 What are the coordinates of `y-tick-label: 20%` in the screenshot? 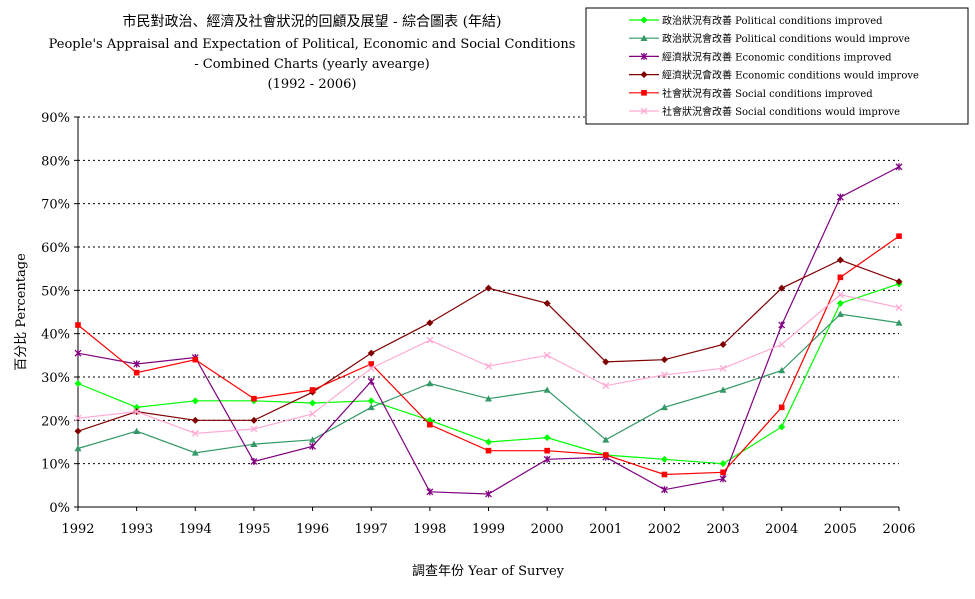 It's located at (55, 421).